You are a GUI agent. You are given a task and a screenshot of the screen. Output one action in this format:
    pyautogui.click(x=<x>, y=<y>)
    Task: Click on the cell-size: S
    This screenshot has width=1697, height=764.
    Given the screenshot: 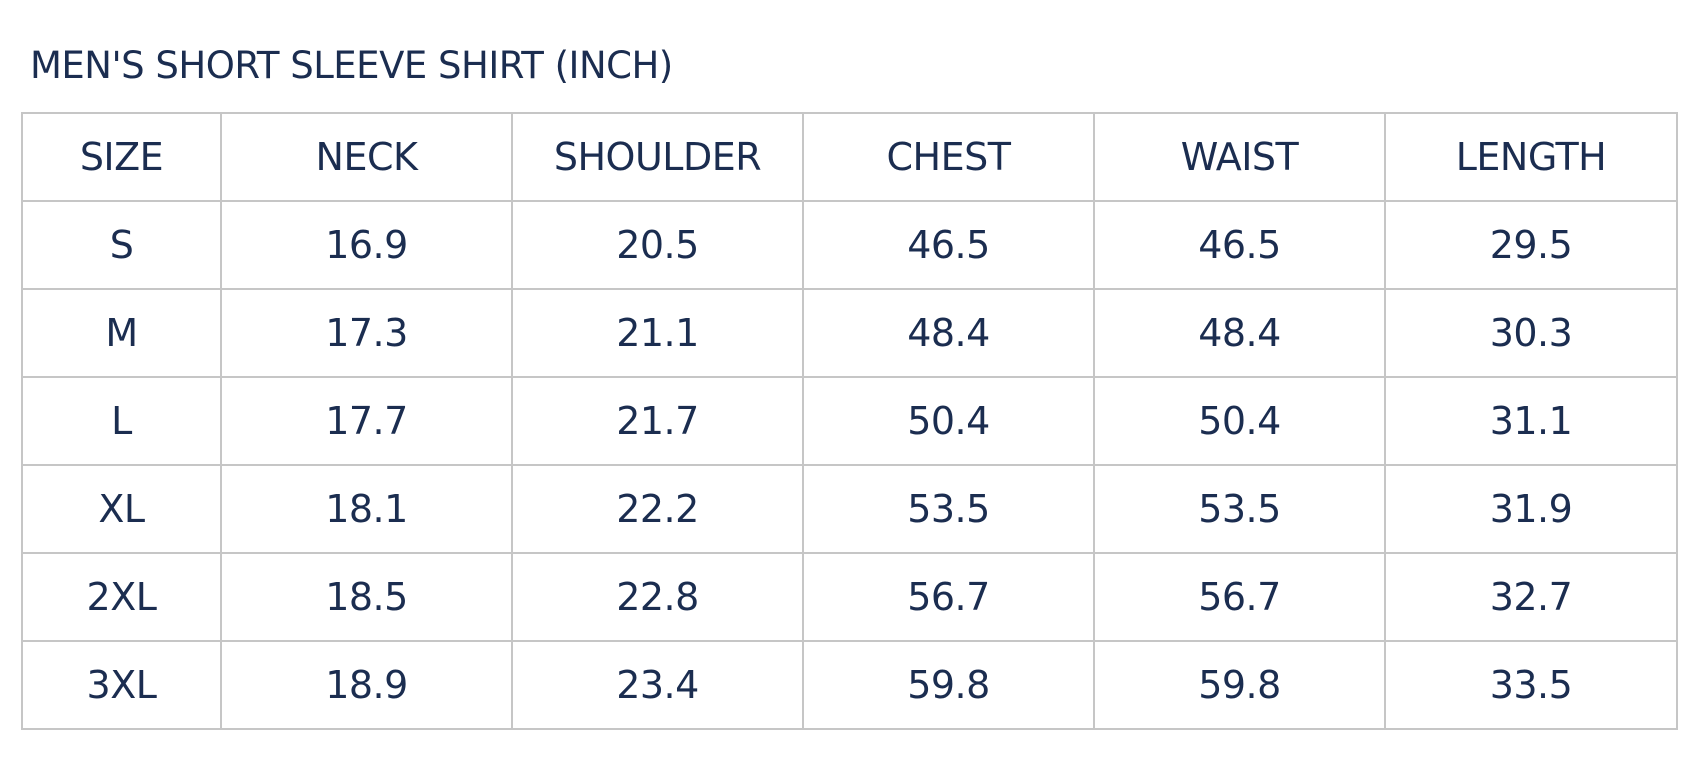 What is the action you would take?
    pyautogui.click(x=121, y=245)
    